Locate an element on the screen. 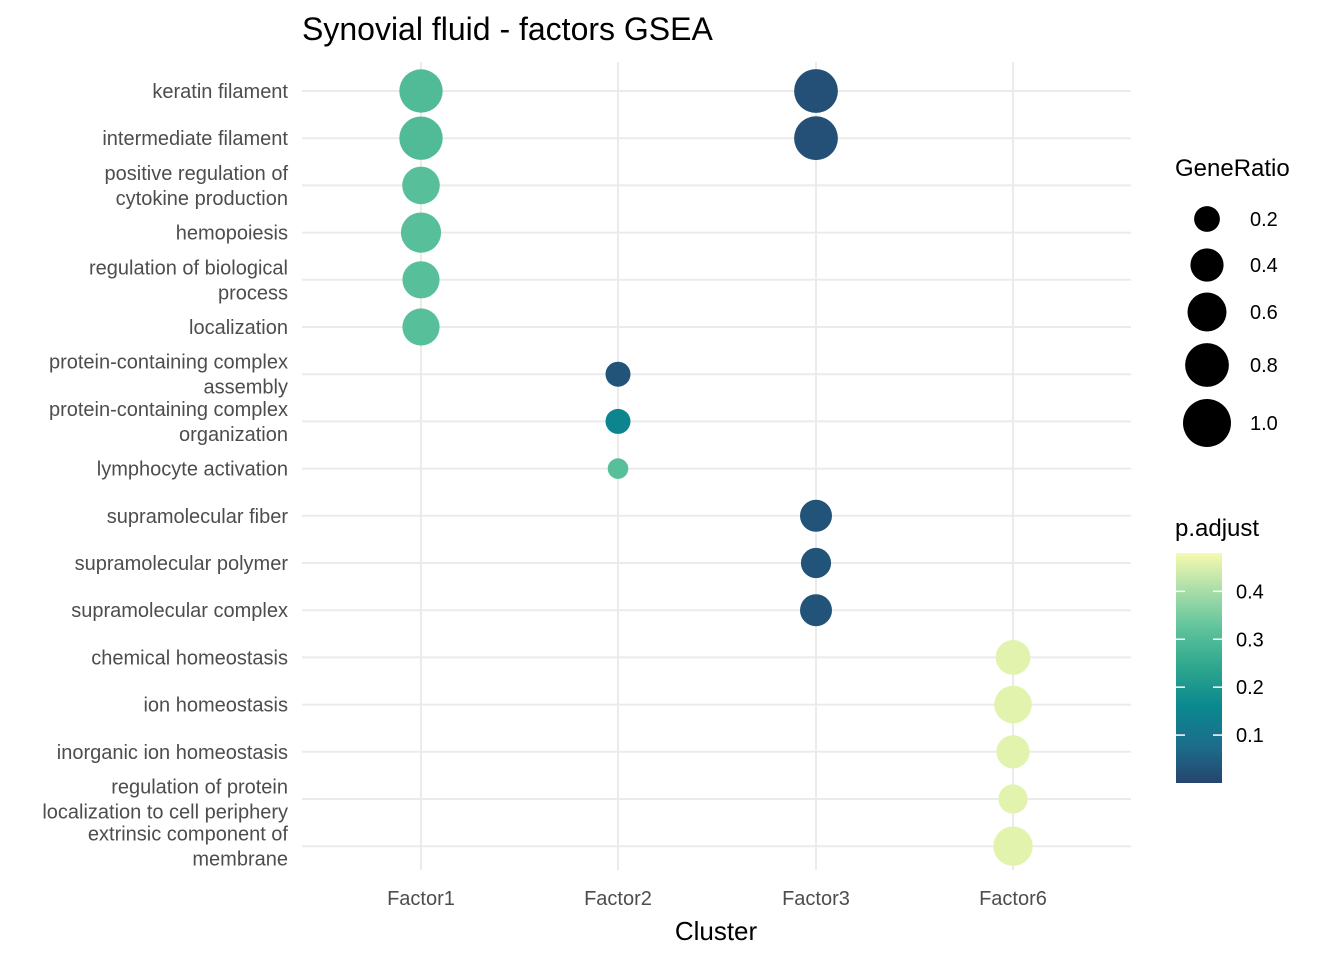  size-legend-label: 0.4 is located at coordinates (1264, 266).